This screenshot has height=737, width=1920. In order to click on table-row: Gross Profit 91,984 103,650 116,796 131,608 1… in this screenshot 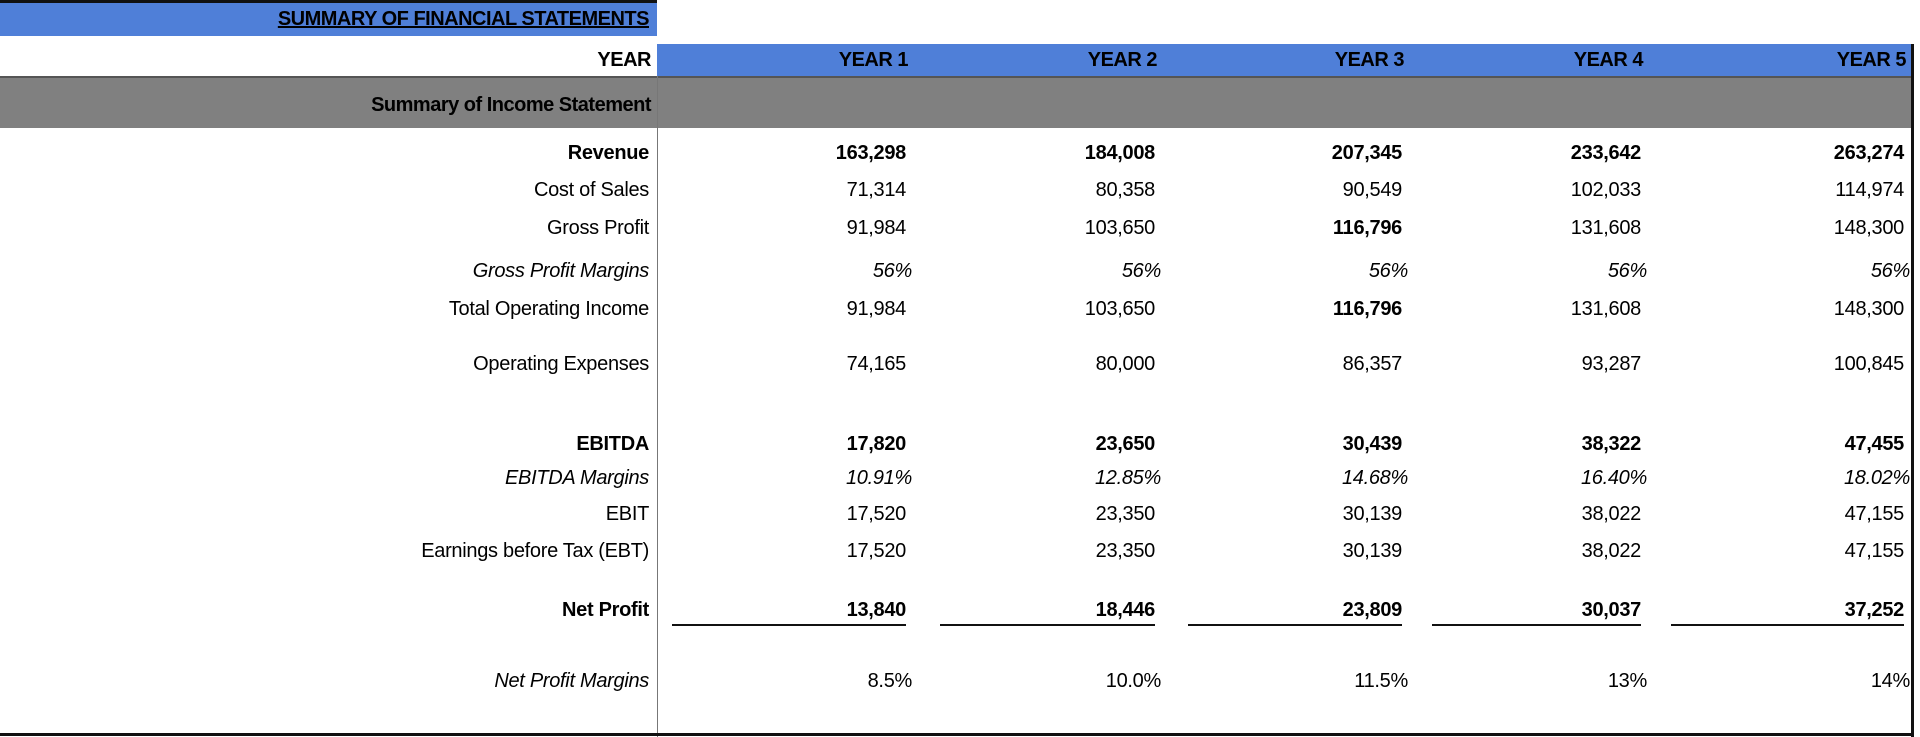, I will do `click(957, 232)`.